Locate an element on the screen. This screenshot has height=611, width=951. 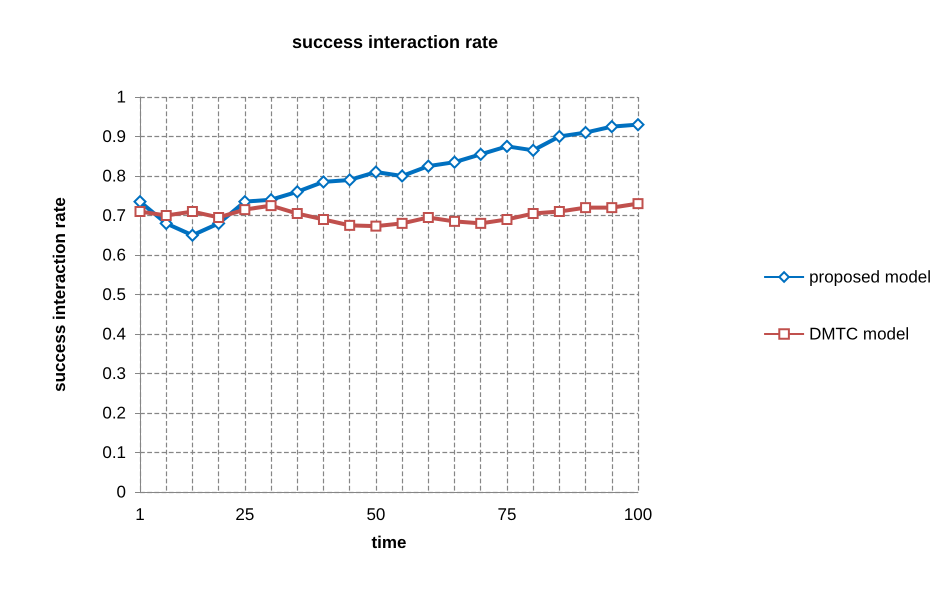
y-tick-label: 0.3 is located at coordinates (114, 373).